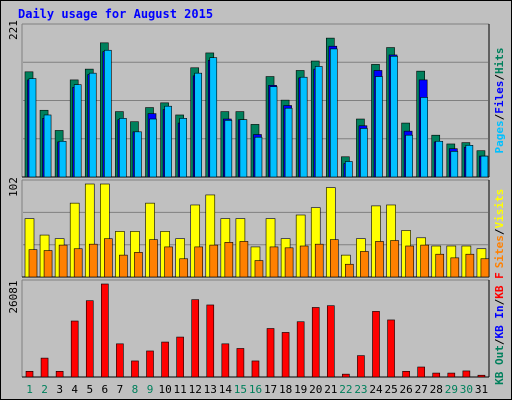 Image resolution: width=512 pixels, height=400 pixels. Describe the element at coordinates (499, 285) in the screenshot. I see `legend-entry-kb-f: KB F` at that location.